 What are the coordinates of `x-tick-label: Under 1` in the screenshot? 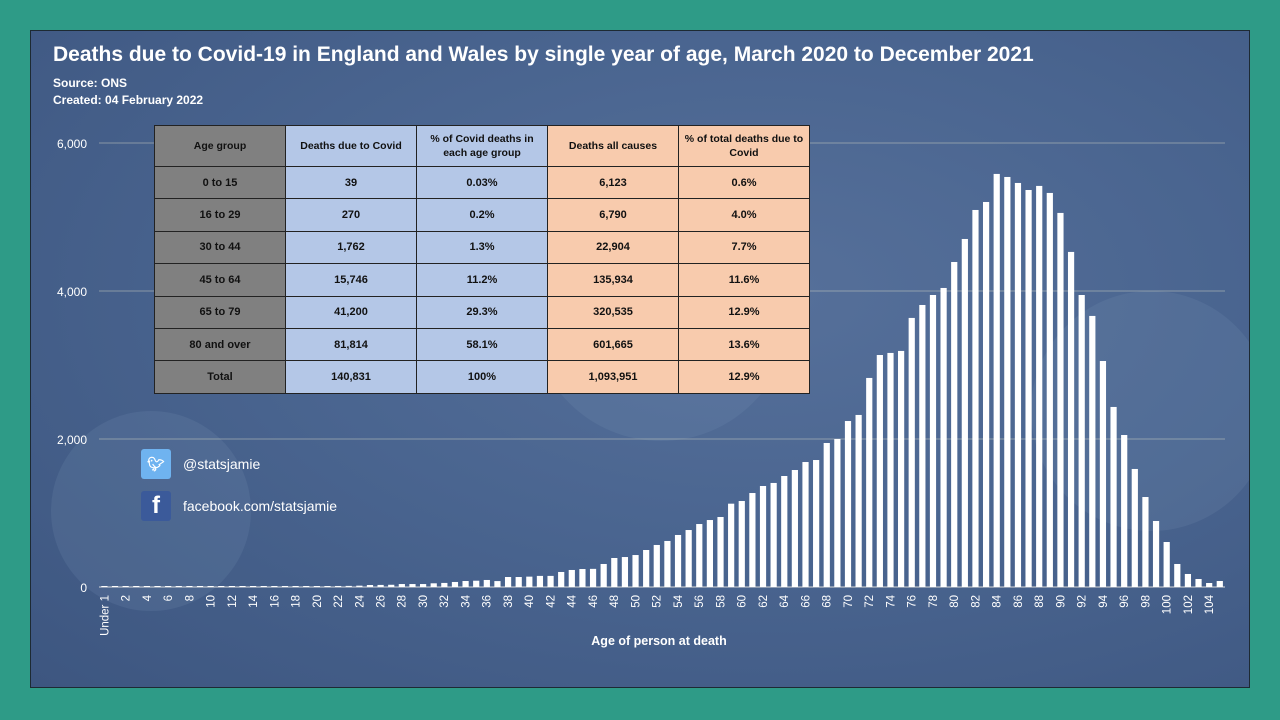 It's located at (105, 615).